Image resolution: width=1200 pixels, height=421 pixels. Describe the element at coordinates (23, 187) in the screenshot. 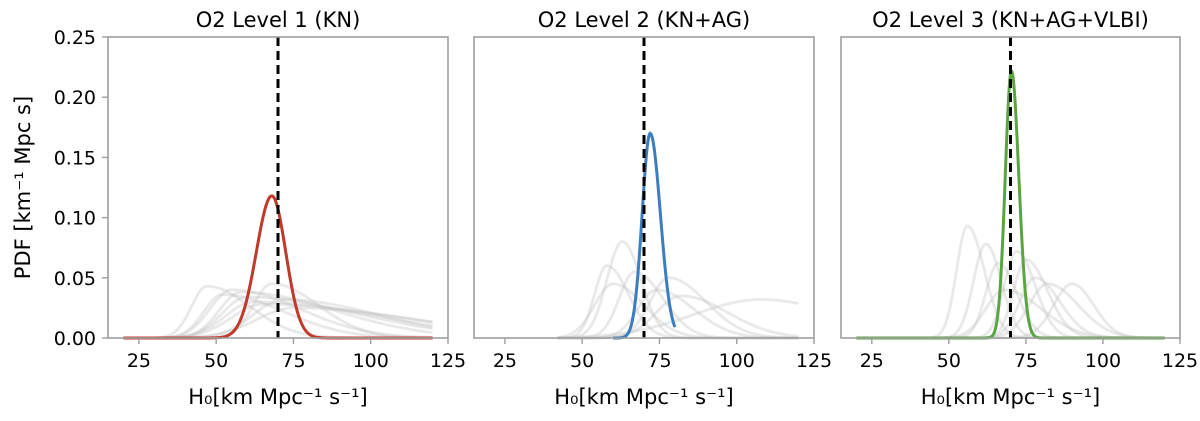

I see `y-axis-label: PDF [km⁻¹ Mpc s]` at that location.